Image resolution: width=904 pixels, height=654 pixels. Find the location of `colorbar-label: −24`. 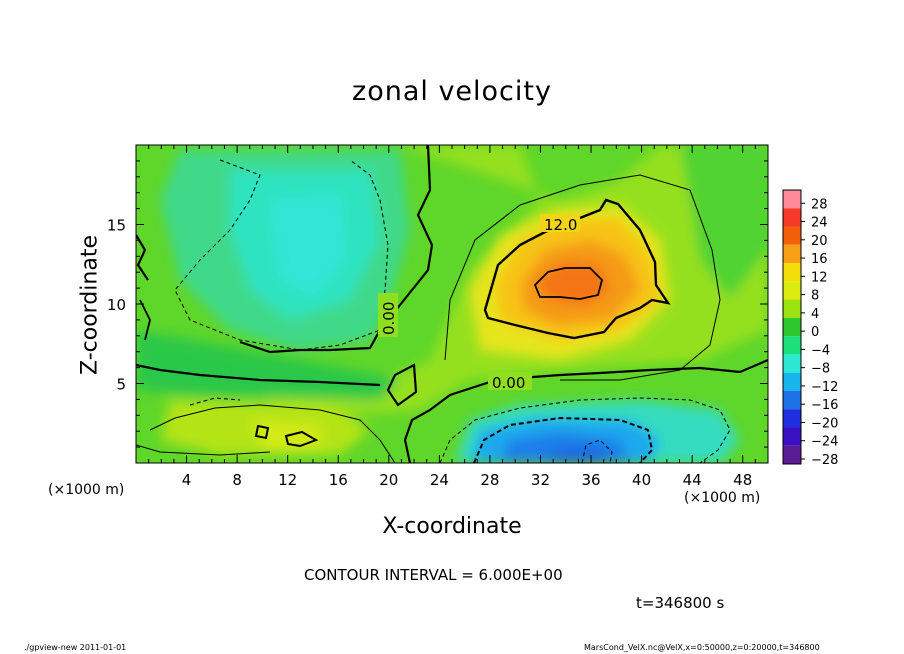

colorbar-label: −24 is located at coordinates (824, 442).